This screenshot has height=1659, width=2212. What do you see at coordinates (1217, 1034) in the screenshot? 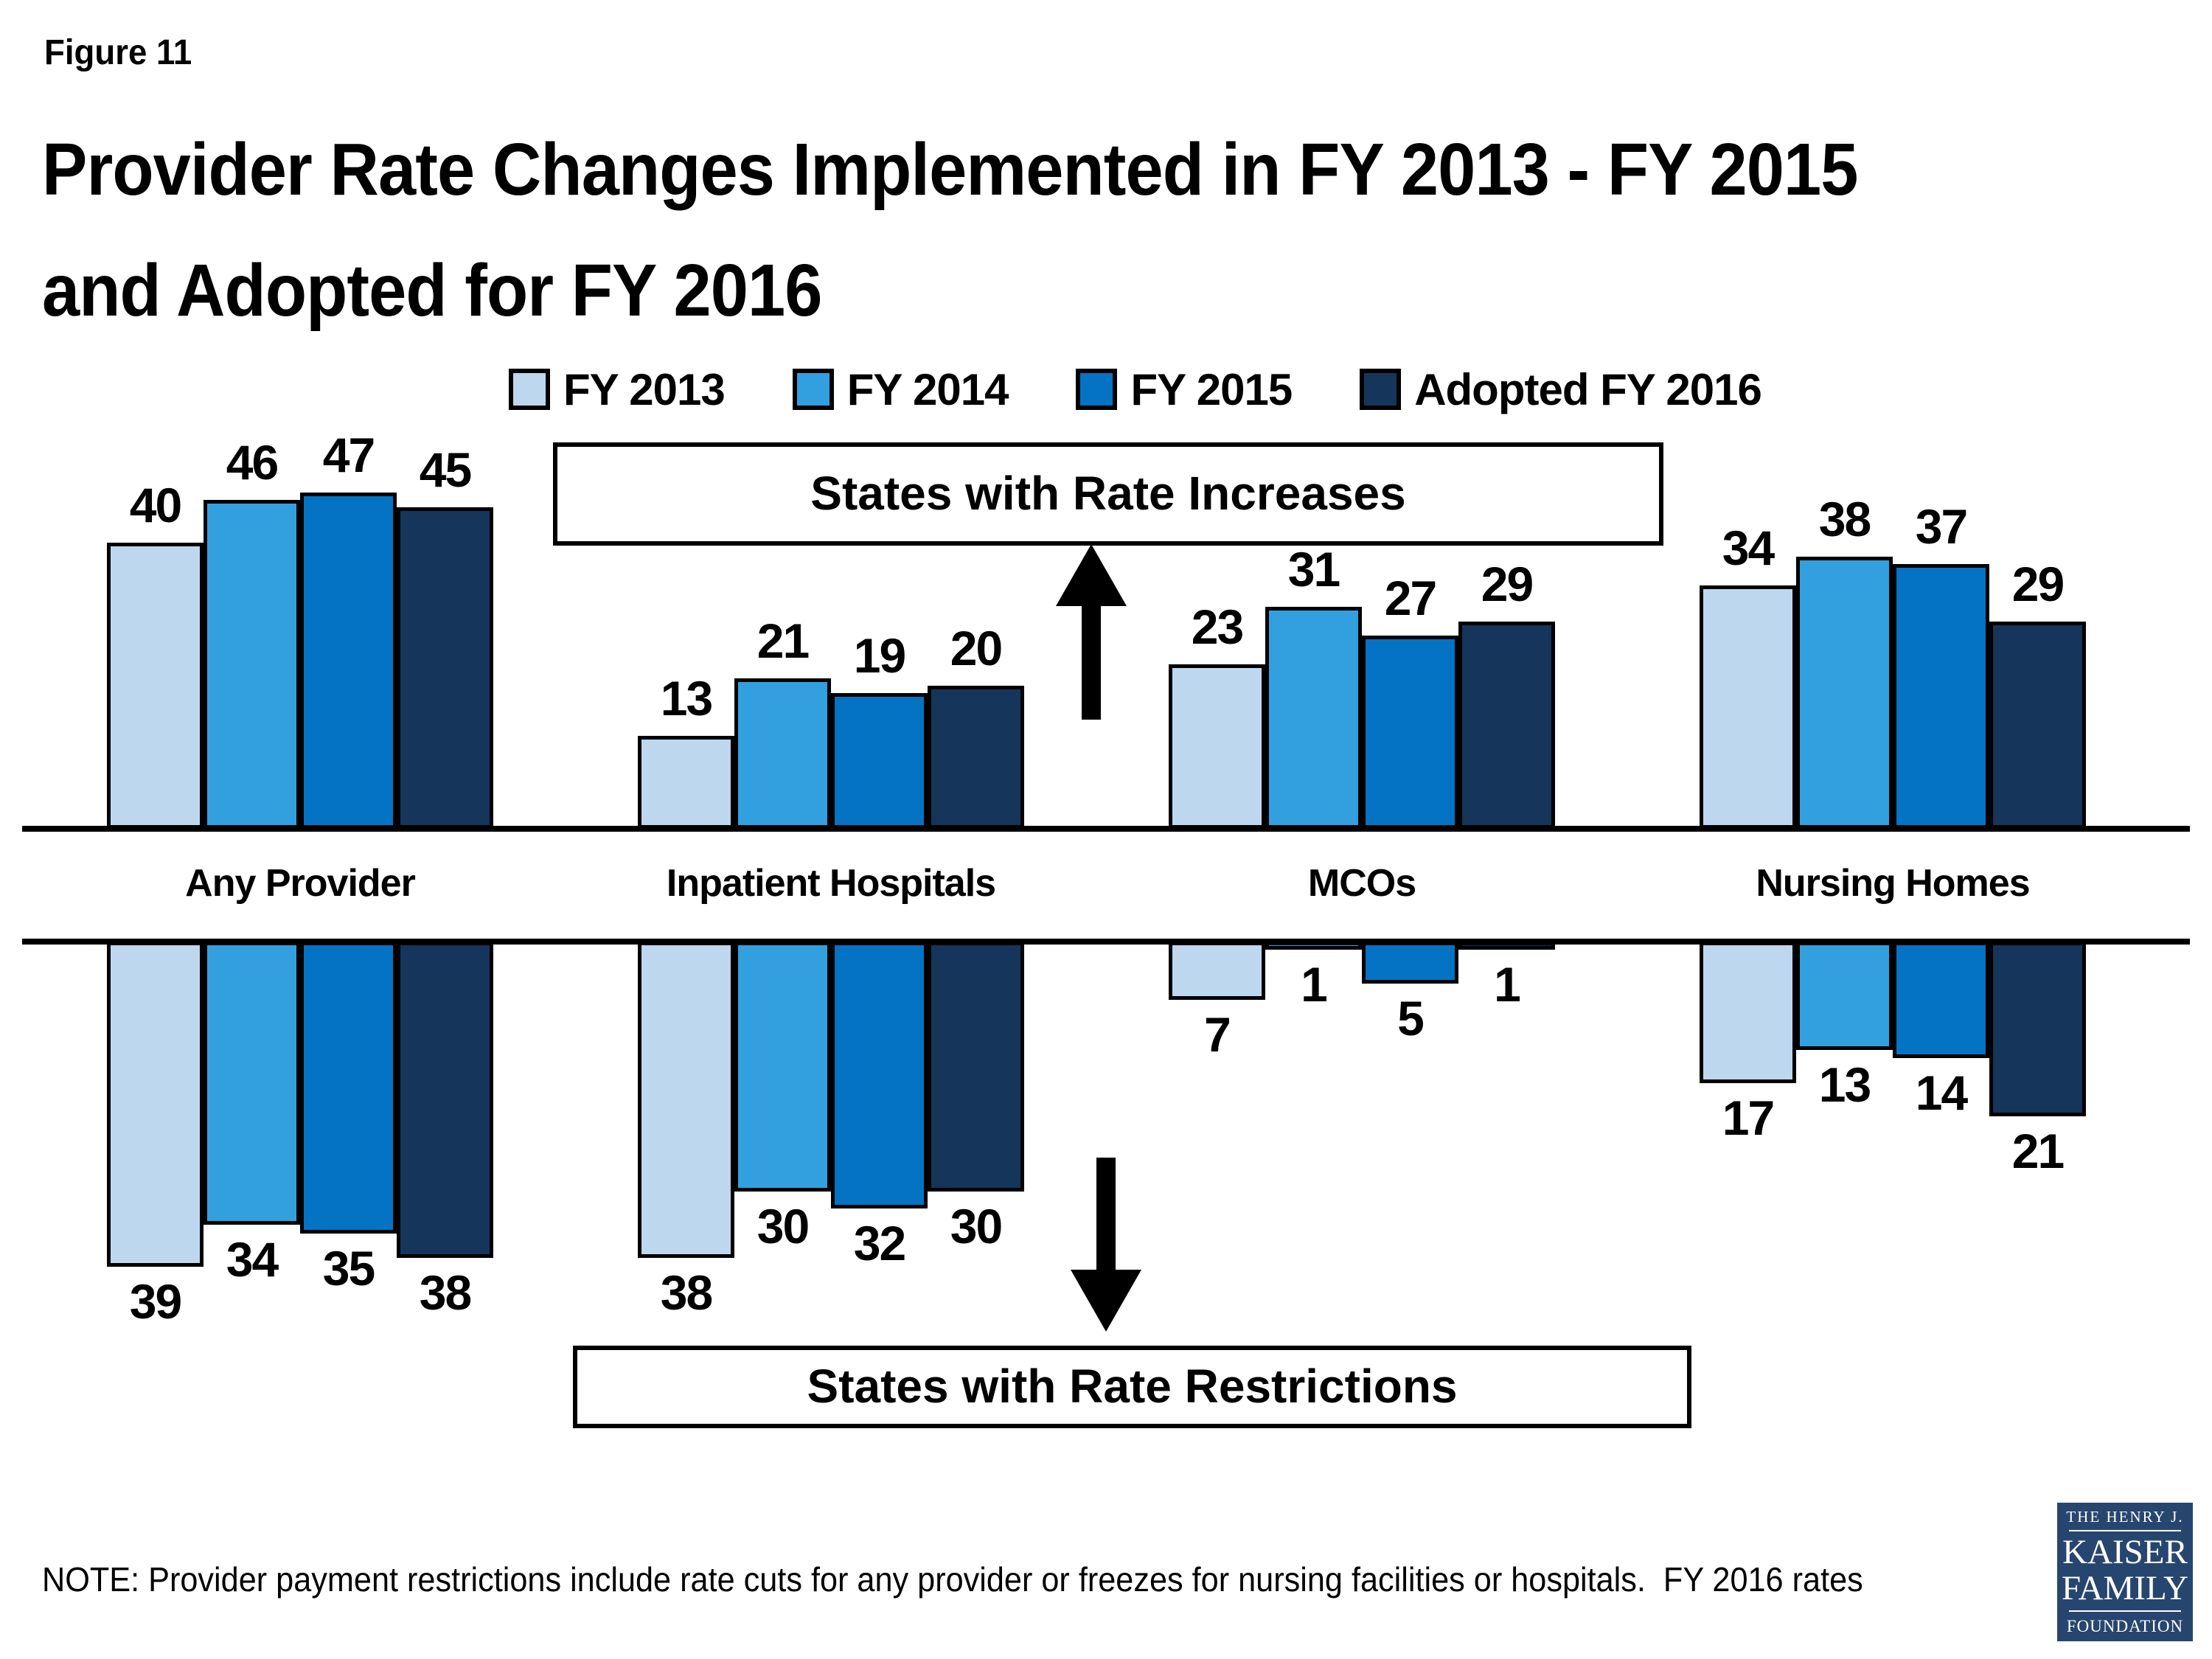
I see `value-label-restriction: 7` at bounding box center [1217, 1034].